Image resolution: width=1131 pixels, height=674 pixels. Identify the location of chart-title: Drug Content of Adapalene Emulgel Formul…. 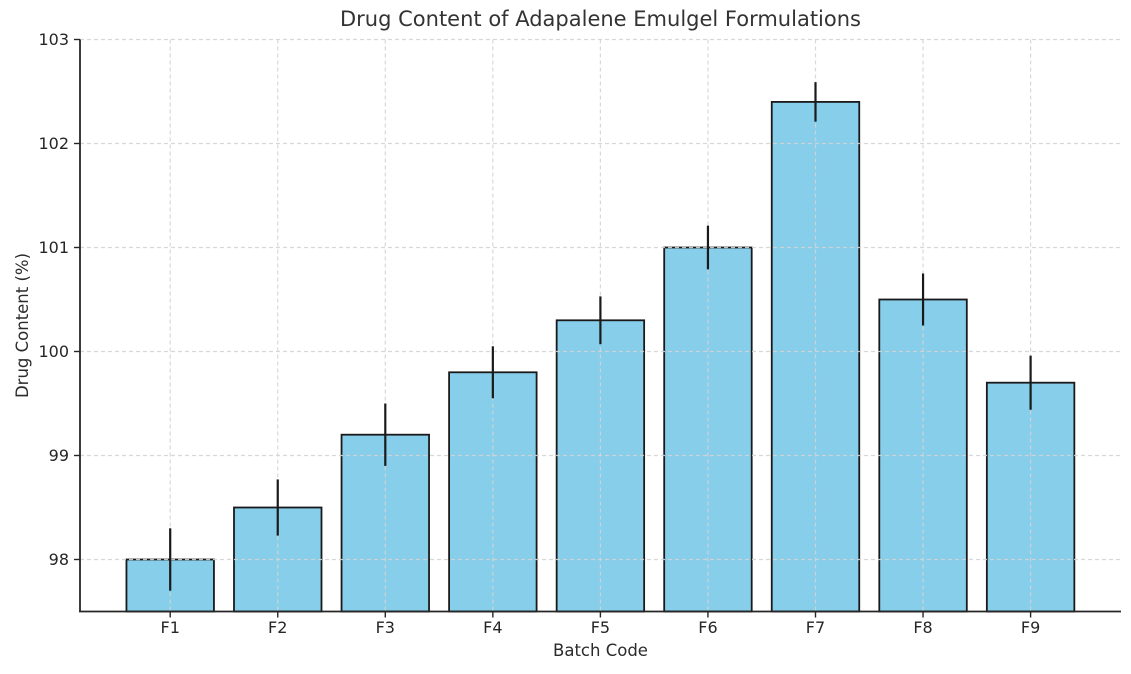
(600, 19).